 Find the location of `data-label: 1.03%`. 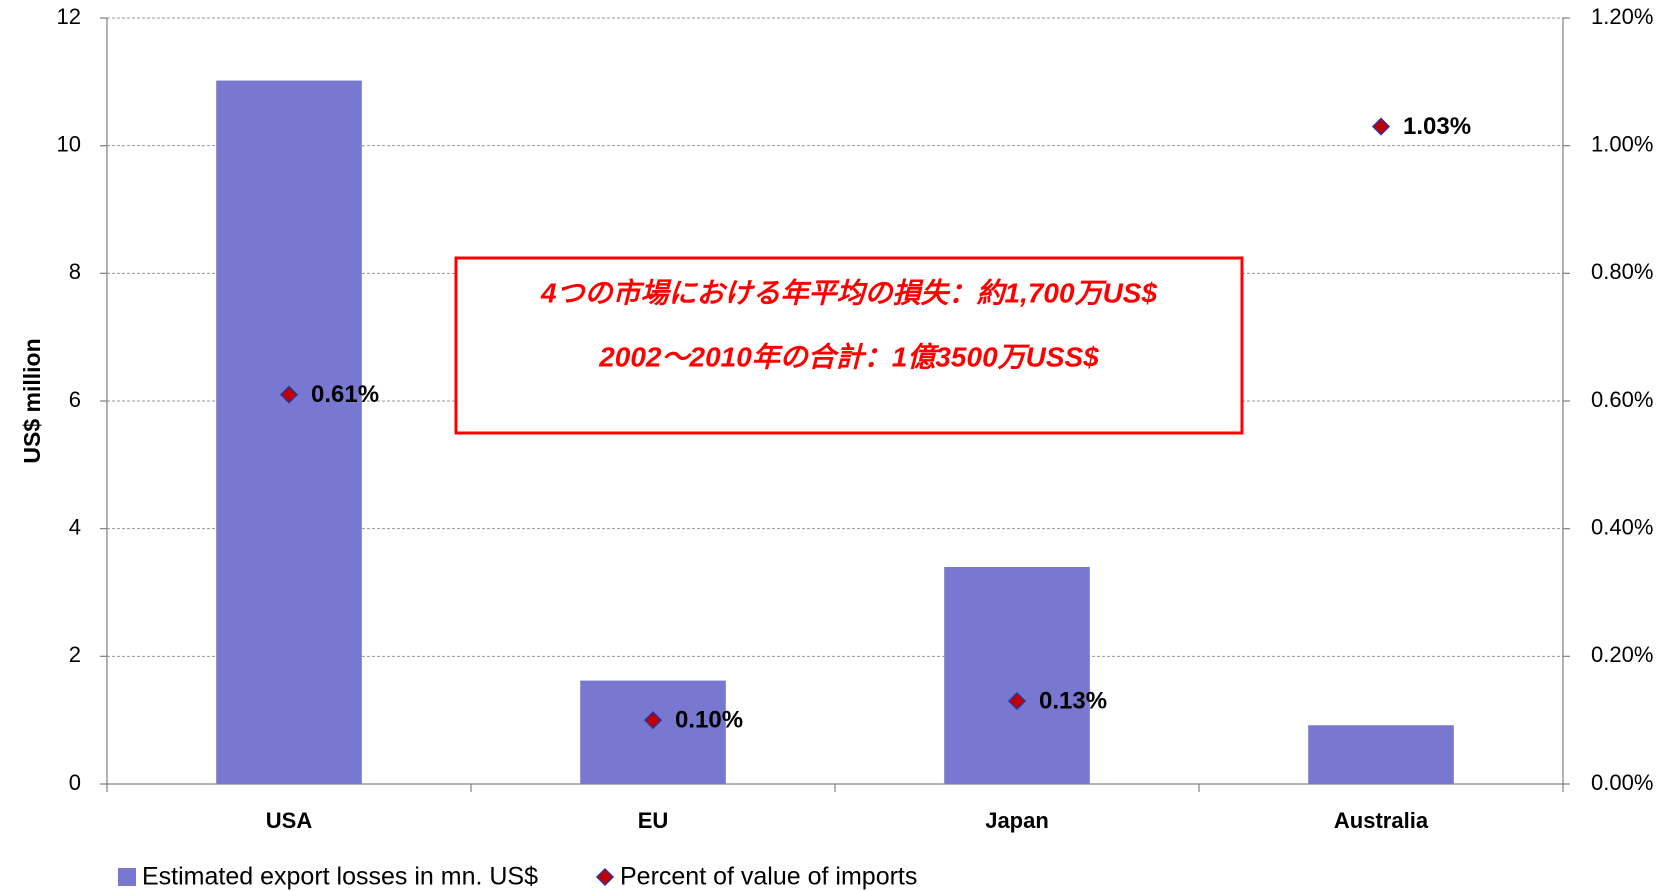

data-label: 1.03% is located at coordinates (1437, 126).